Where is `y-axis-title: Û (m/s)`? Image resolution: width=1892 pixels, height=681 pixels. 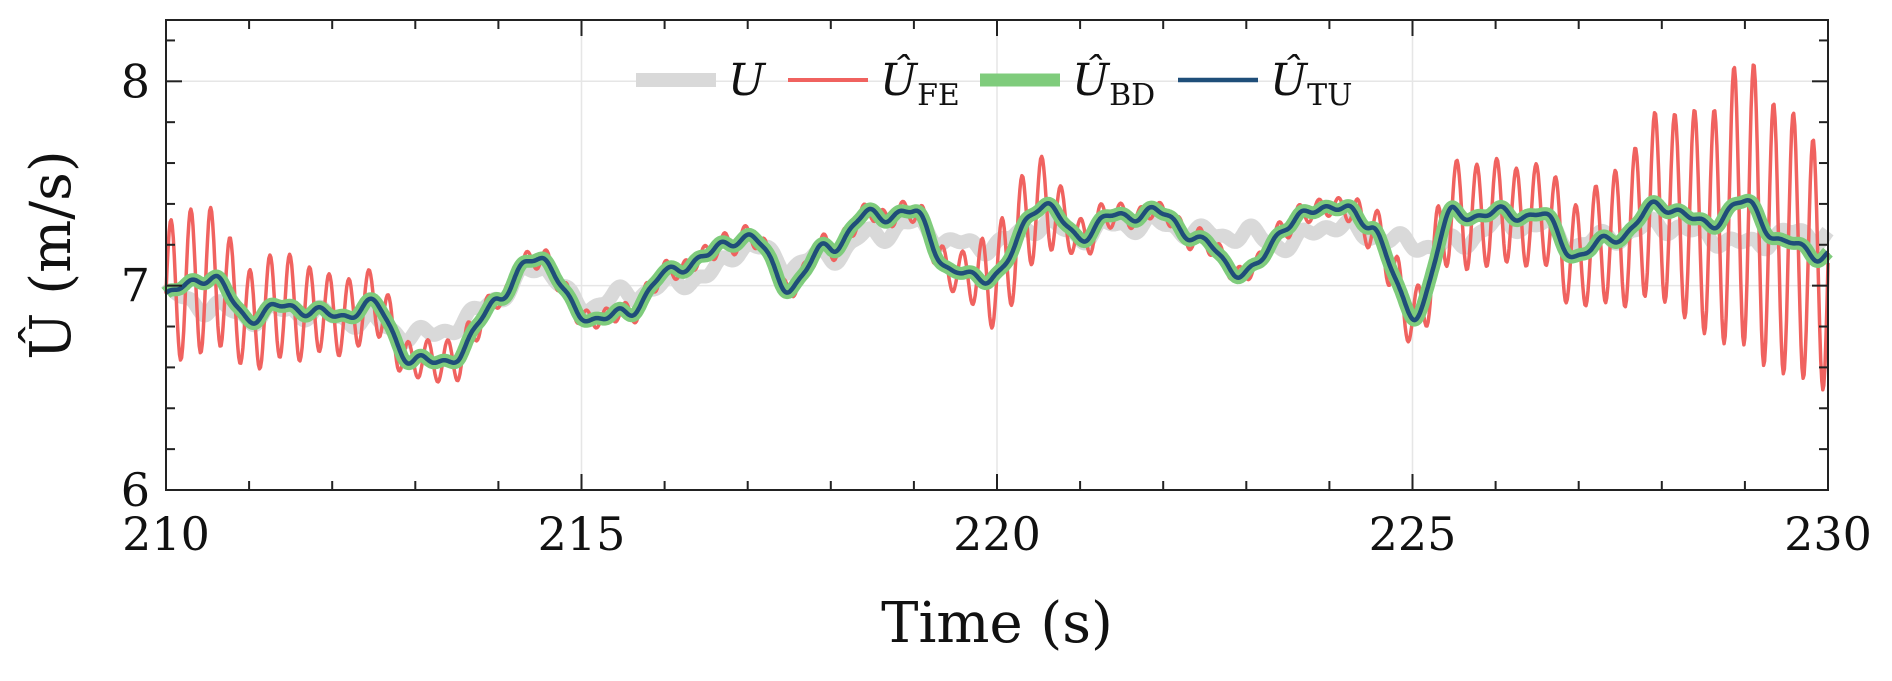
y-axis-title: Û (m/s) is located at coordinates (50, 254).